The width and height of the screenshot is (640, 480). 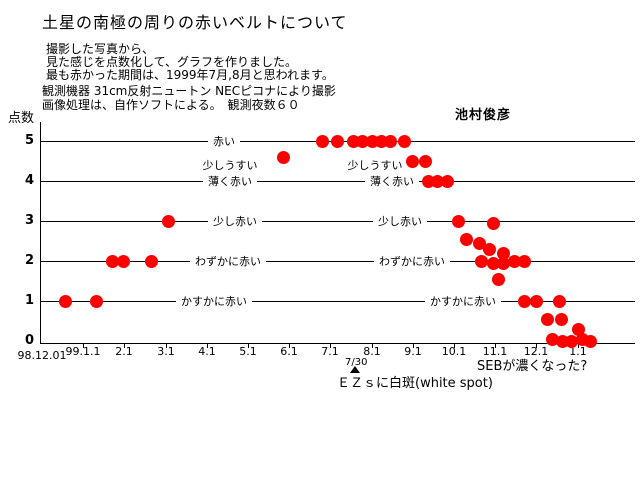 I want to click on x-tick-label-8.1: 8.1, so click(x=372, y=351).